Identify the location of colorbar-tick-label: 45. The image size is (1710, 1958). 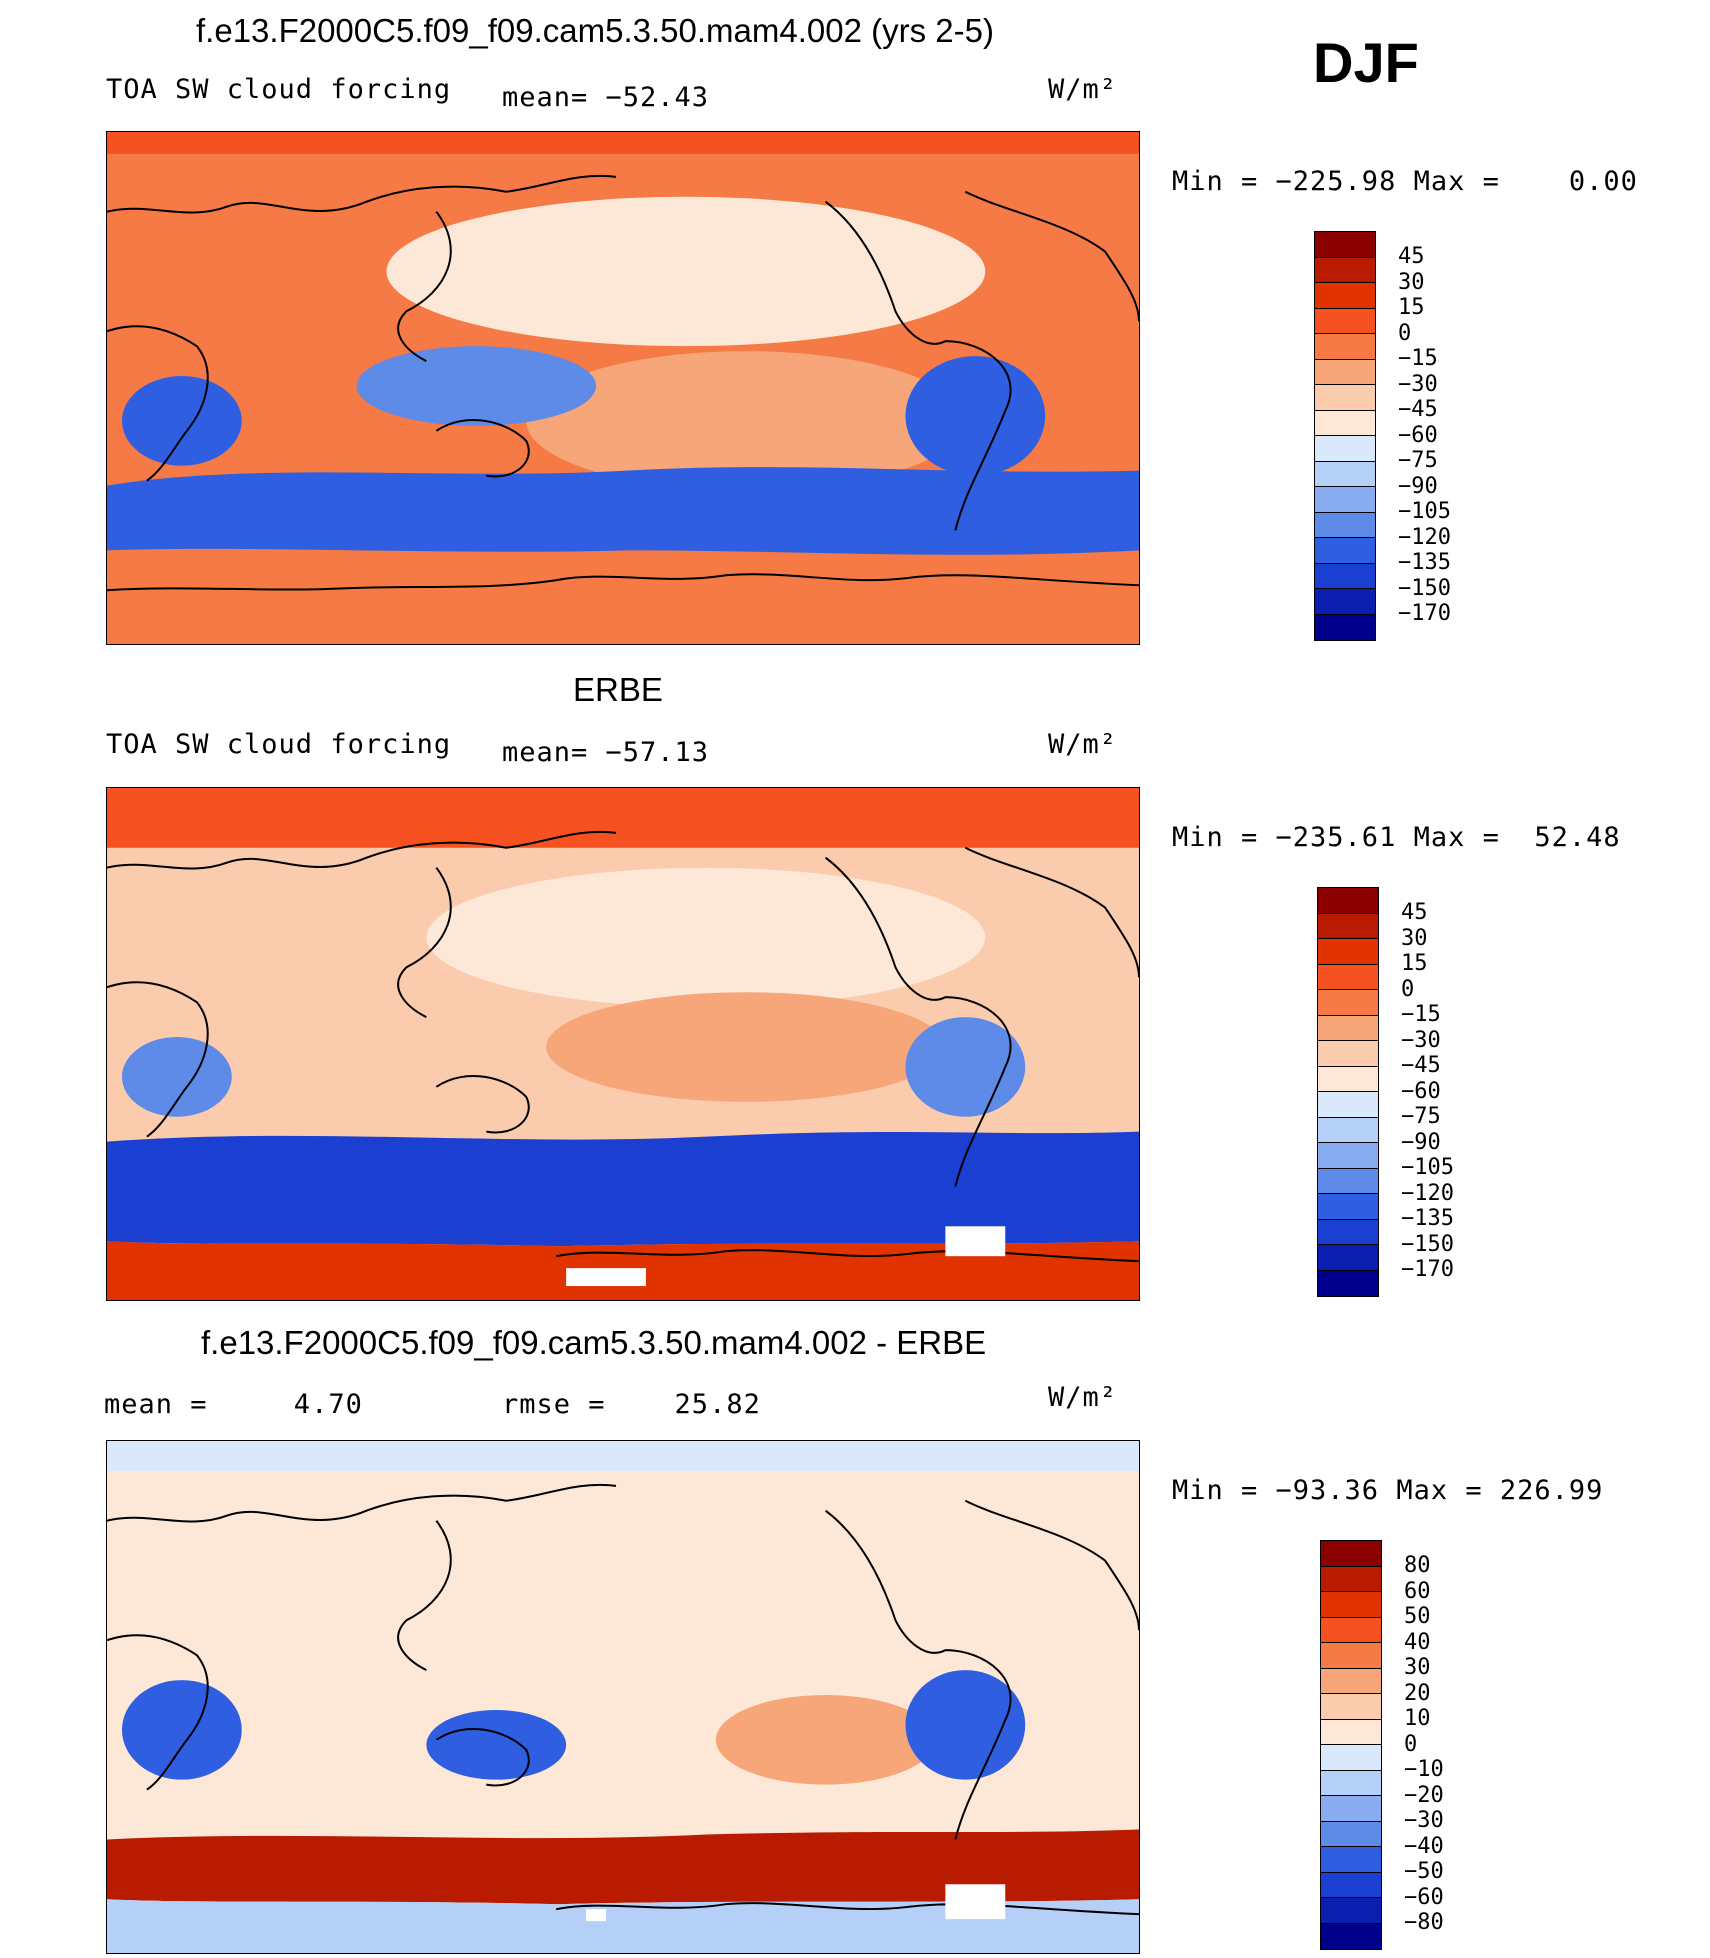
(1411, 256).